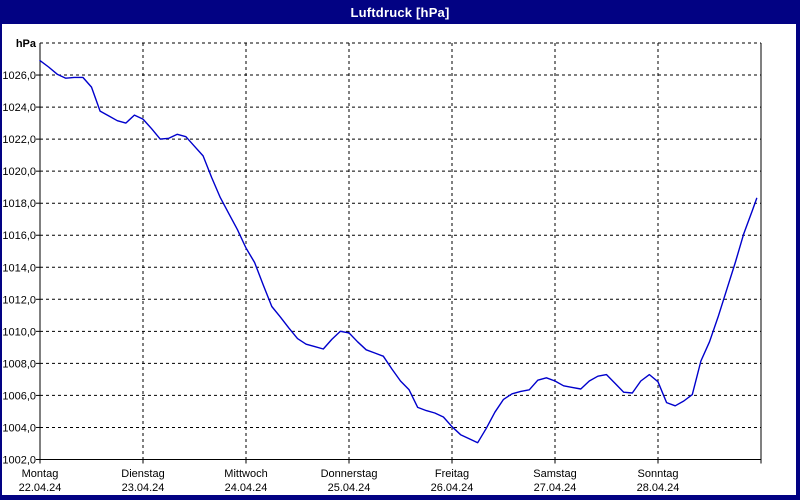  I want to click on window-title: Luftdruck [hPa], so click(400, 12).